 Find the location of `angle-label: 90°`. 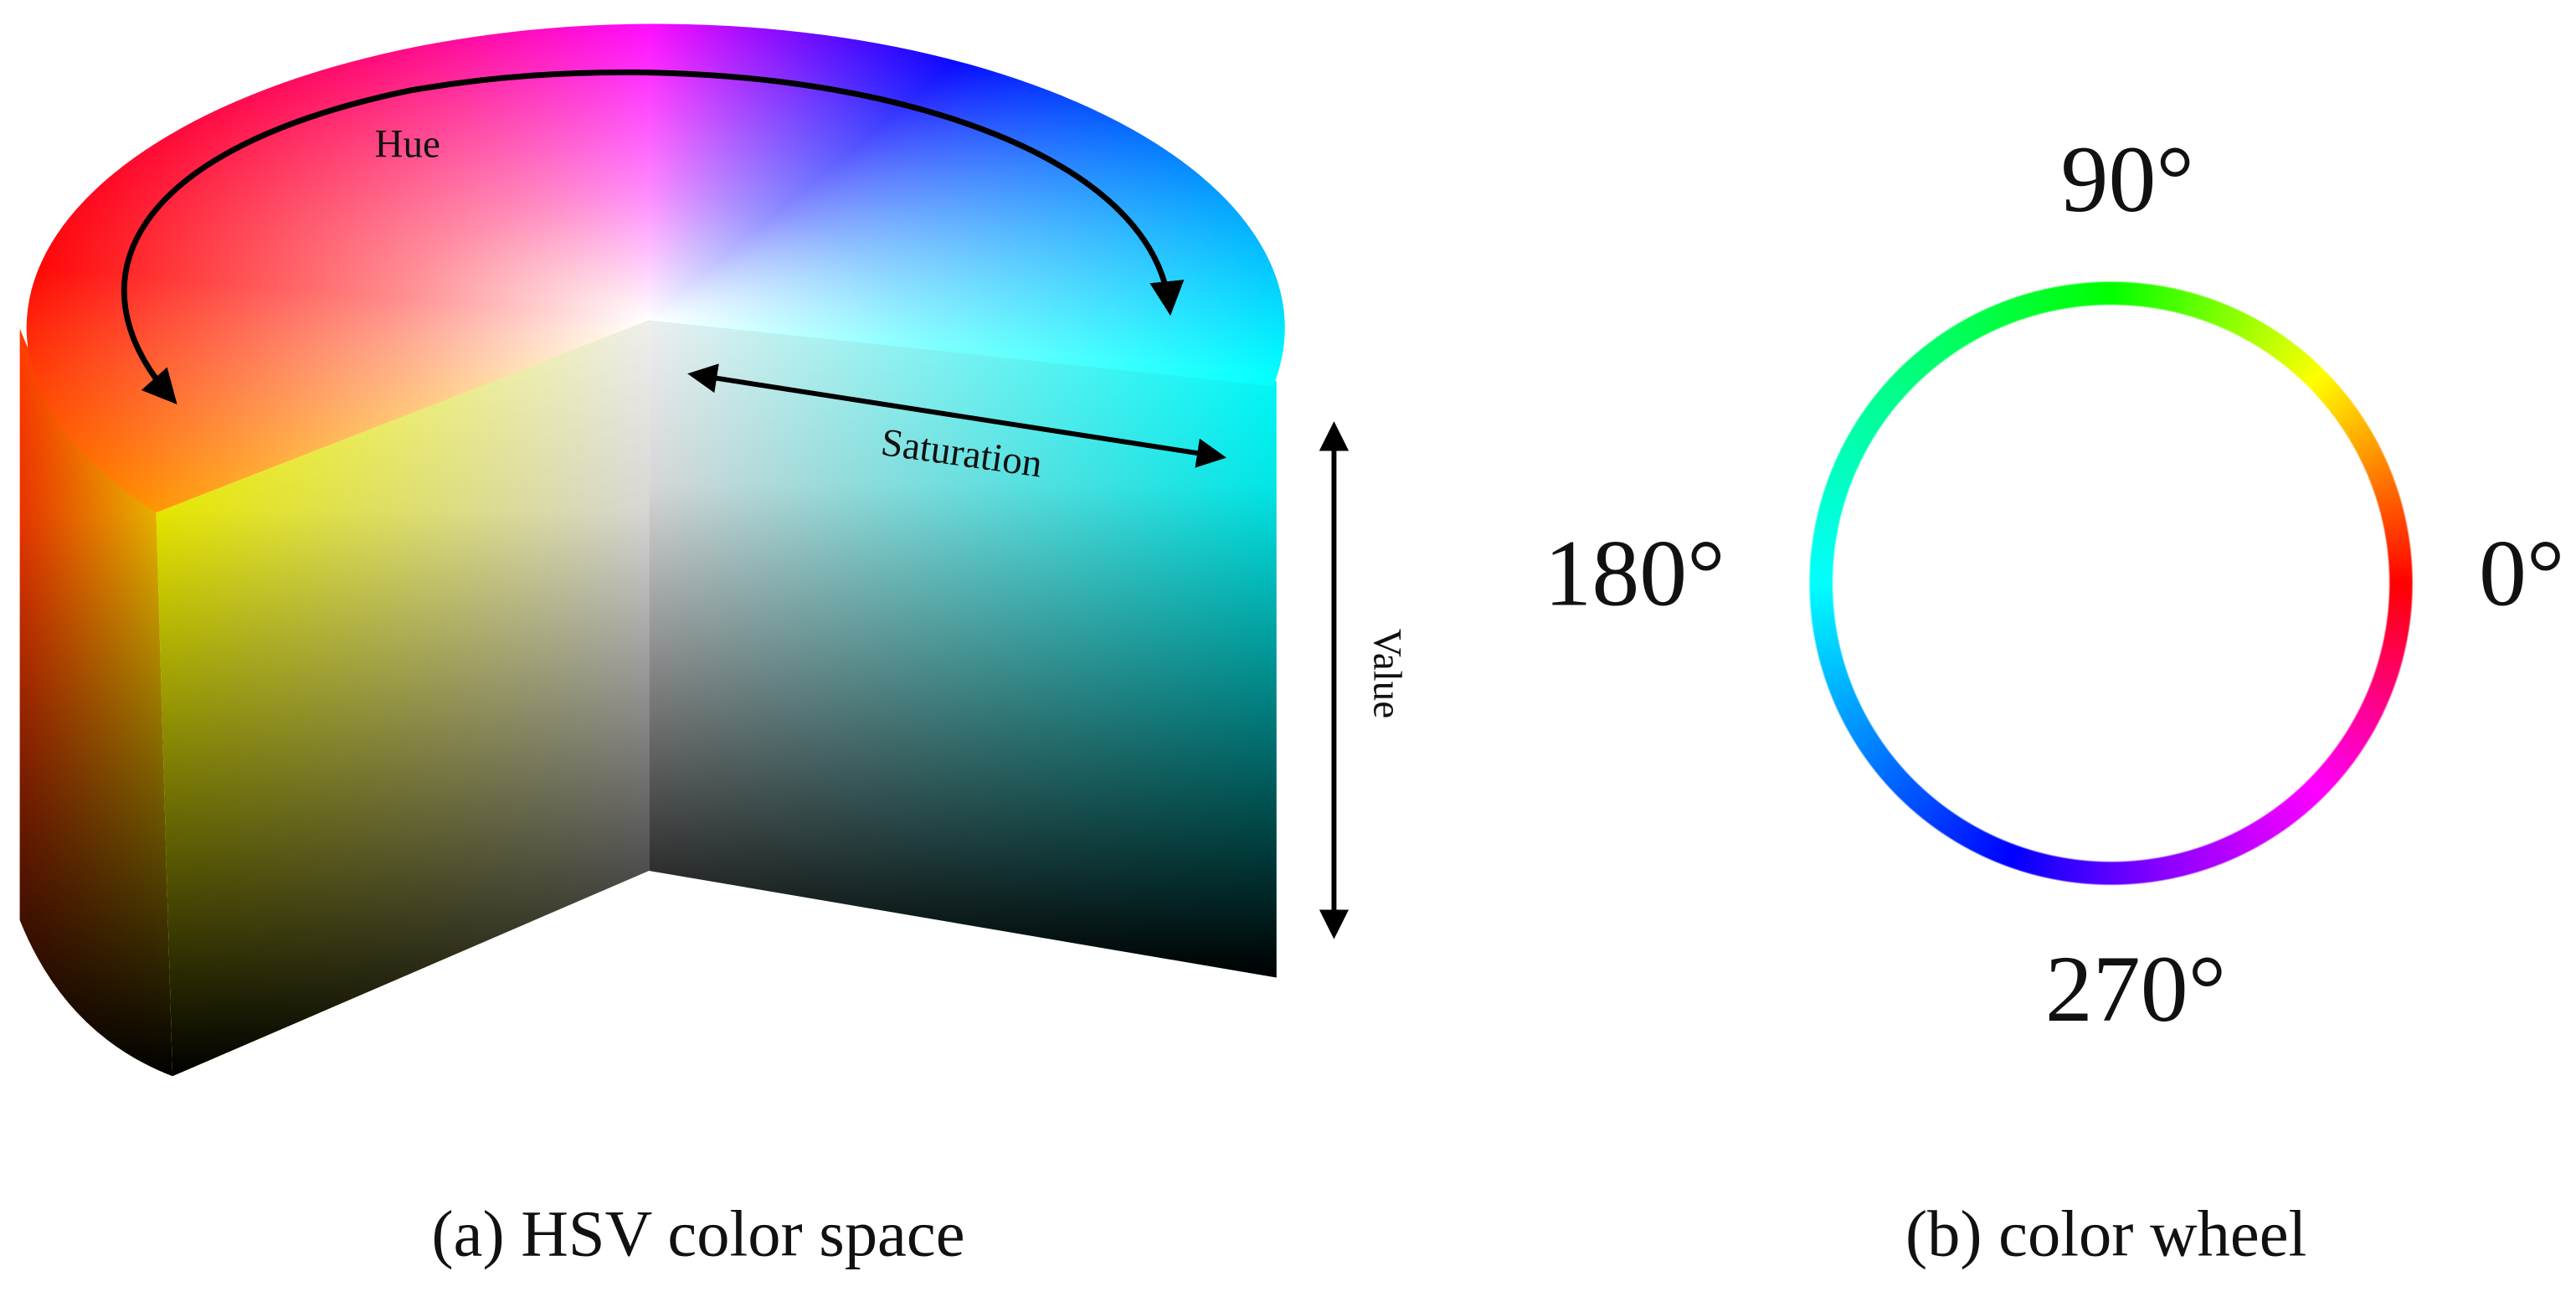

angle-label: 90° is located at coordinates (2127, 179).